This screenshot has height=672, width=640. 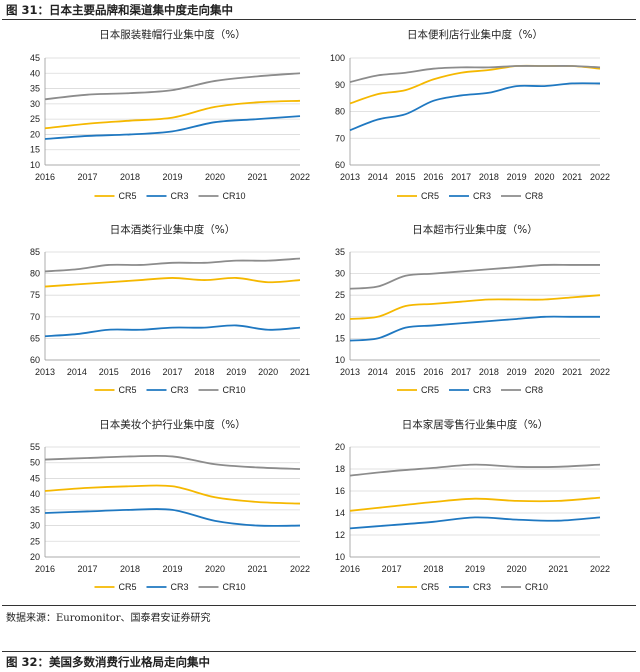 I want to click on chart-2-x-tick: 2016, so click(x=141, y=372).